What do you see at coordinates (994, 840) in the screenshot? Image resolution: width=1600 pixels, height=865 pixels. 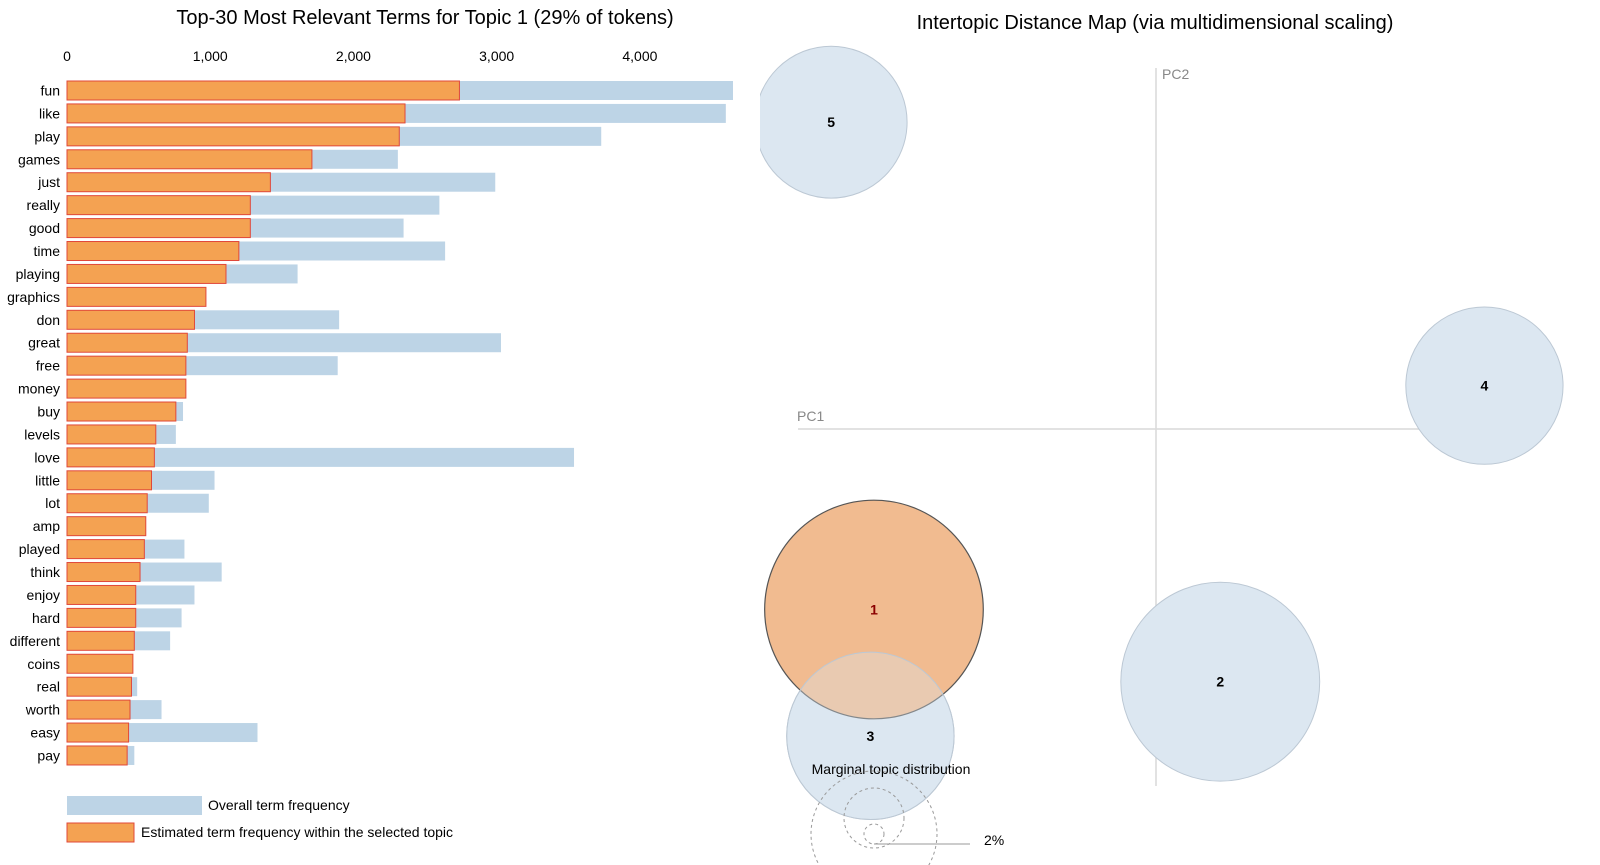 I see `marginal-legend-label: 2%` at bounding box center [994, 840].